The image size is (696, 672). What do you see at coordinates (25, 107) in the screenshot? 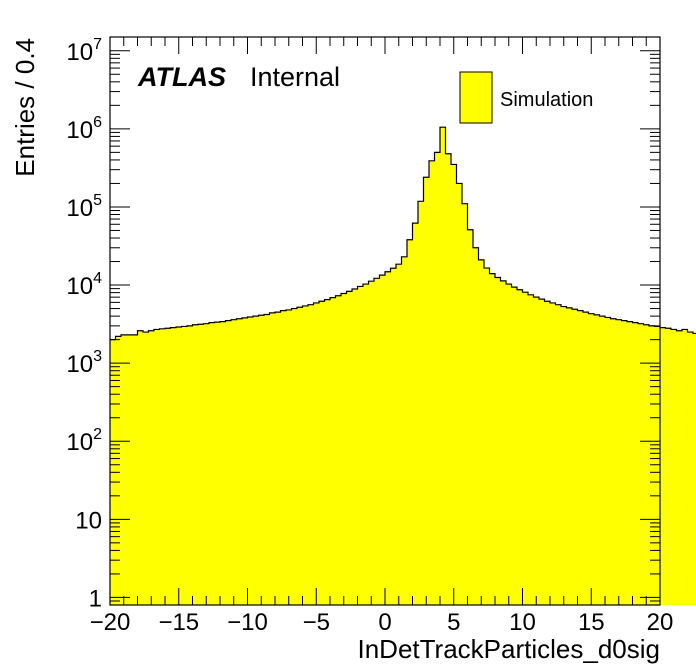
I see `y-axis-title: Entries / 0.4` at bounding box center [25, 107].